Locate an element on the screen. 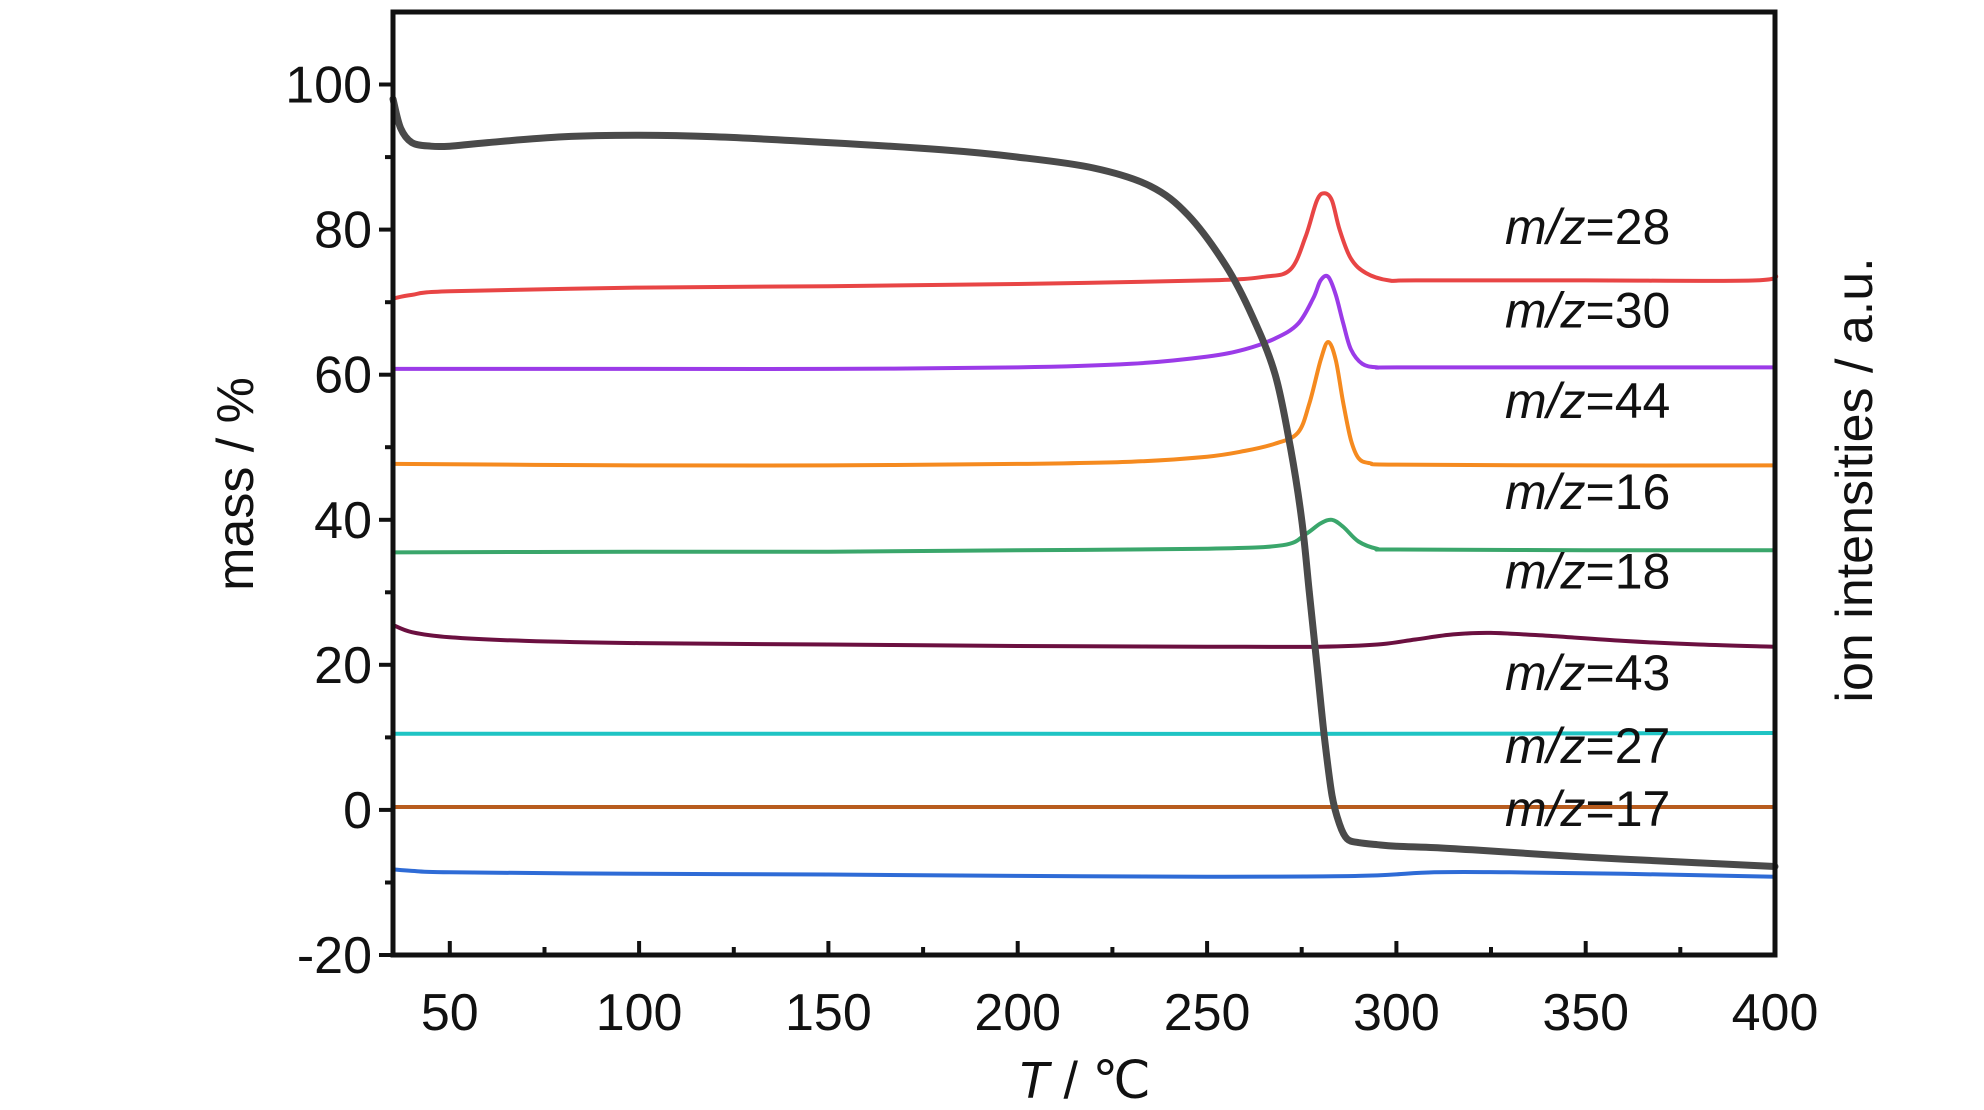 The height and width of the screenshot is (1110, 1984). series-label-mz27: m/z=27 is located at coordinates (1587, 746).